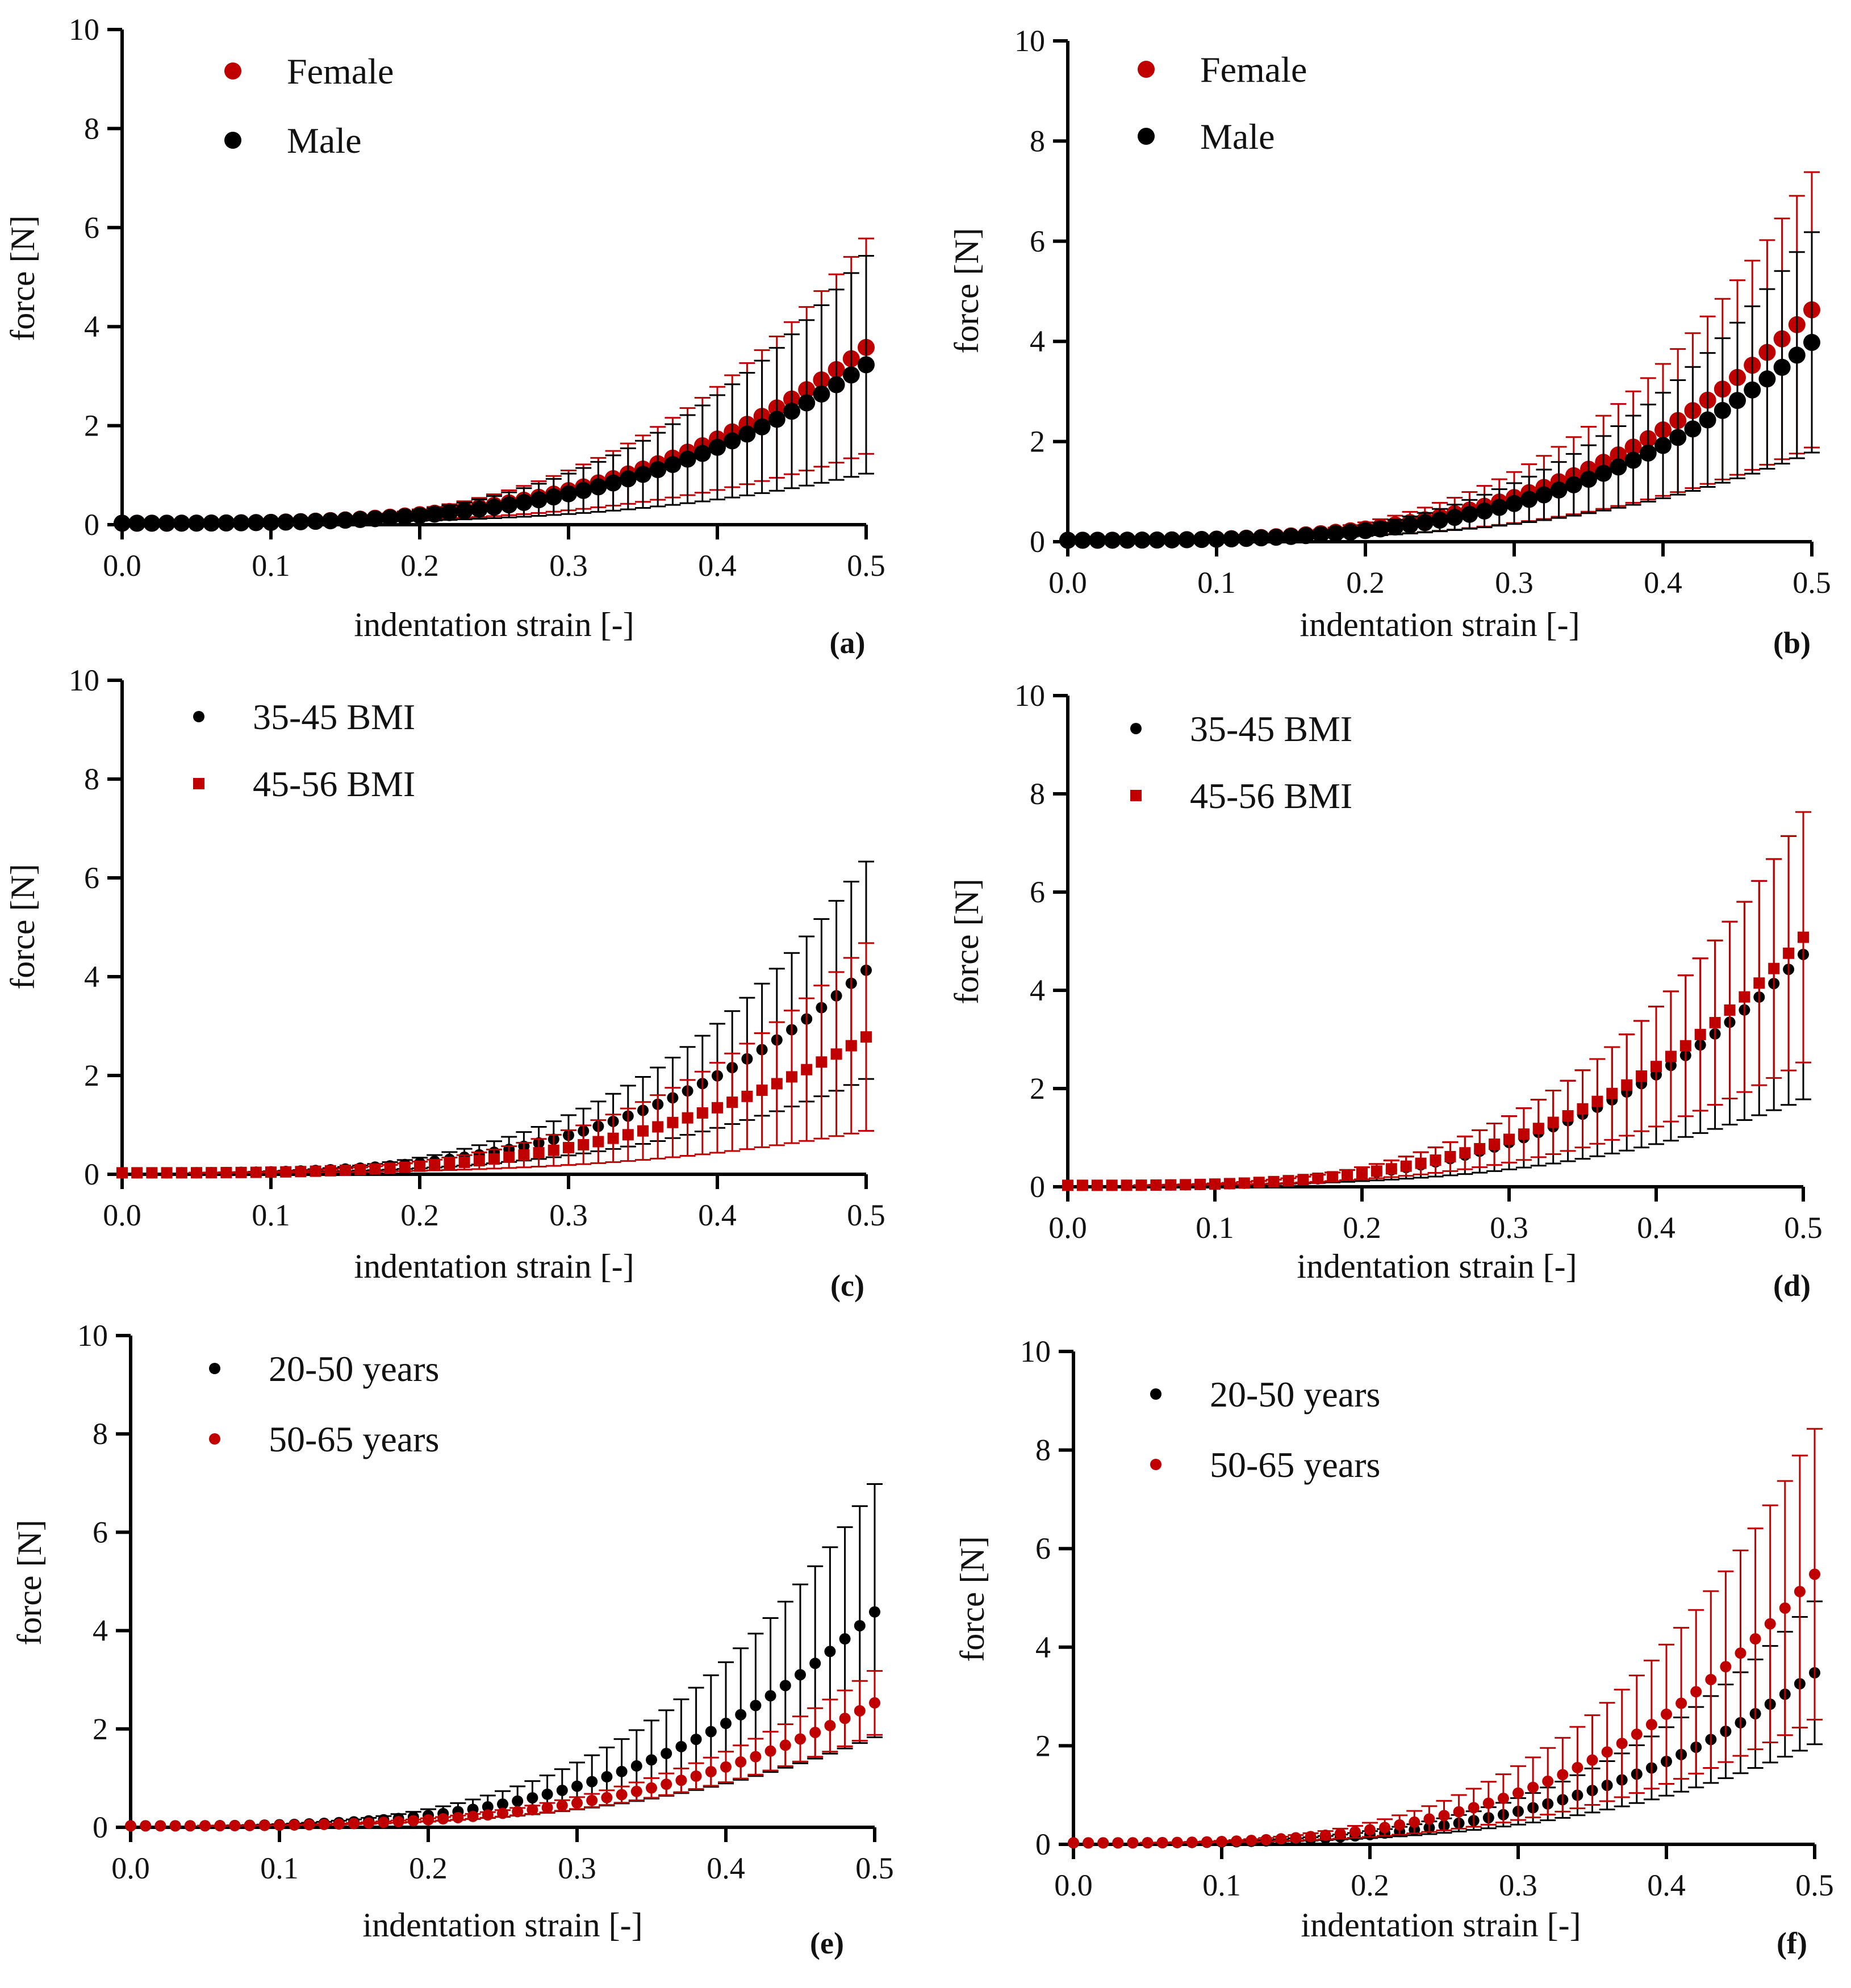  I want to click on y-tick-label: 8, so click(1043, 1450).